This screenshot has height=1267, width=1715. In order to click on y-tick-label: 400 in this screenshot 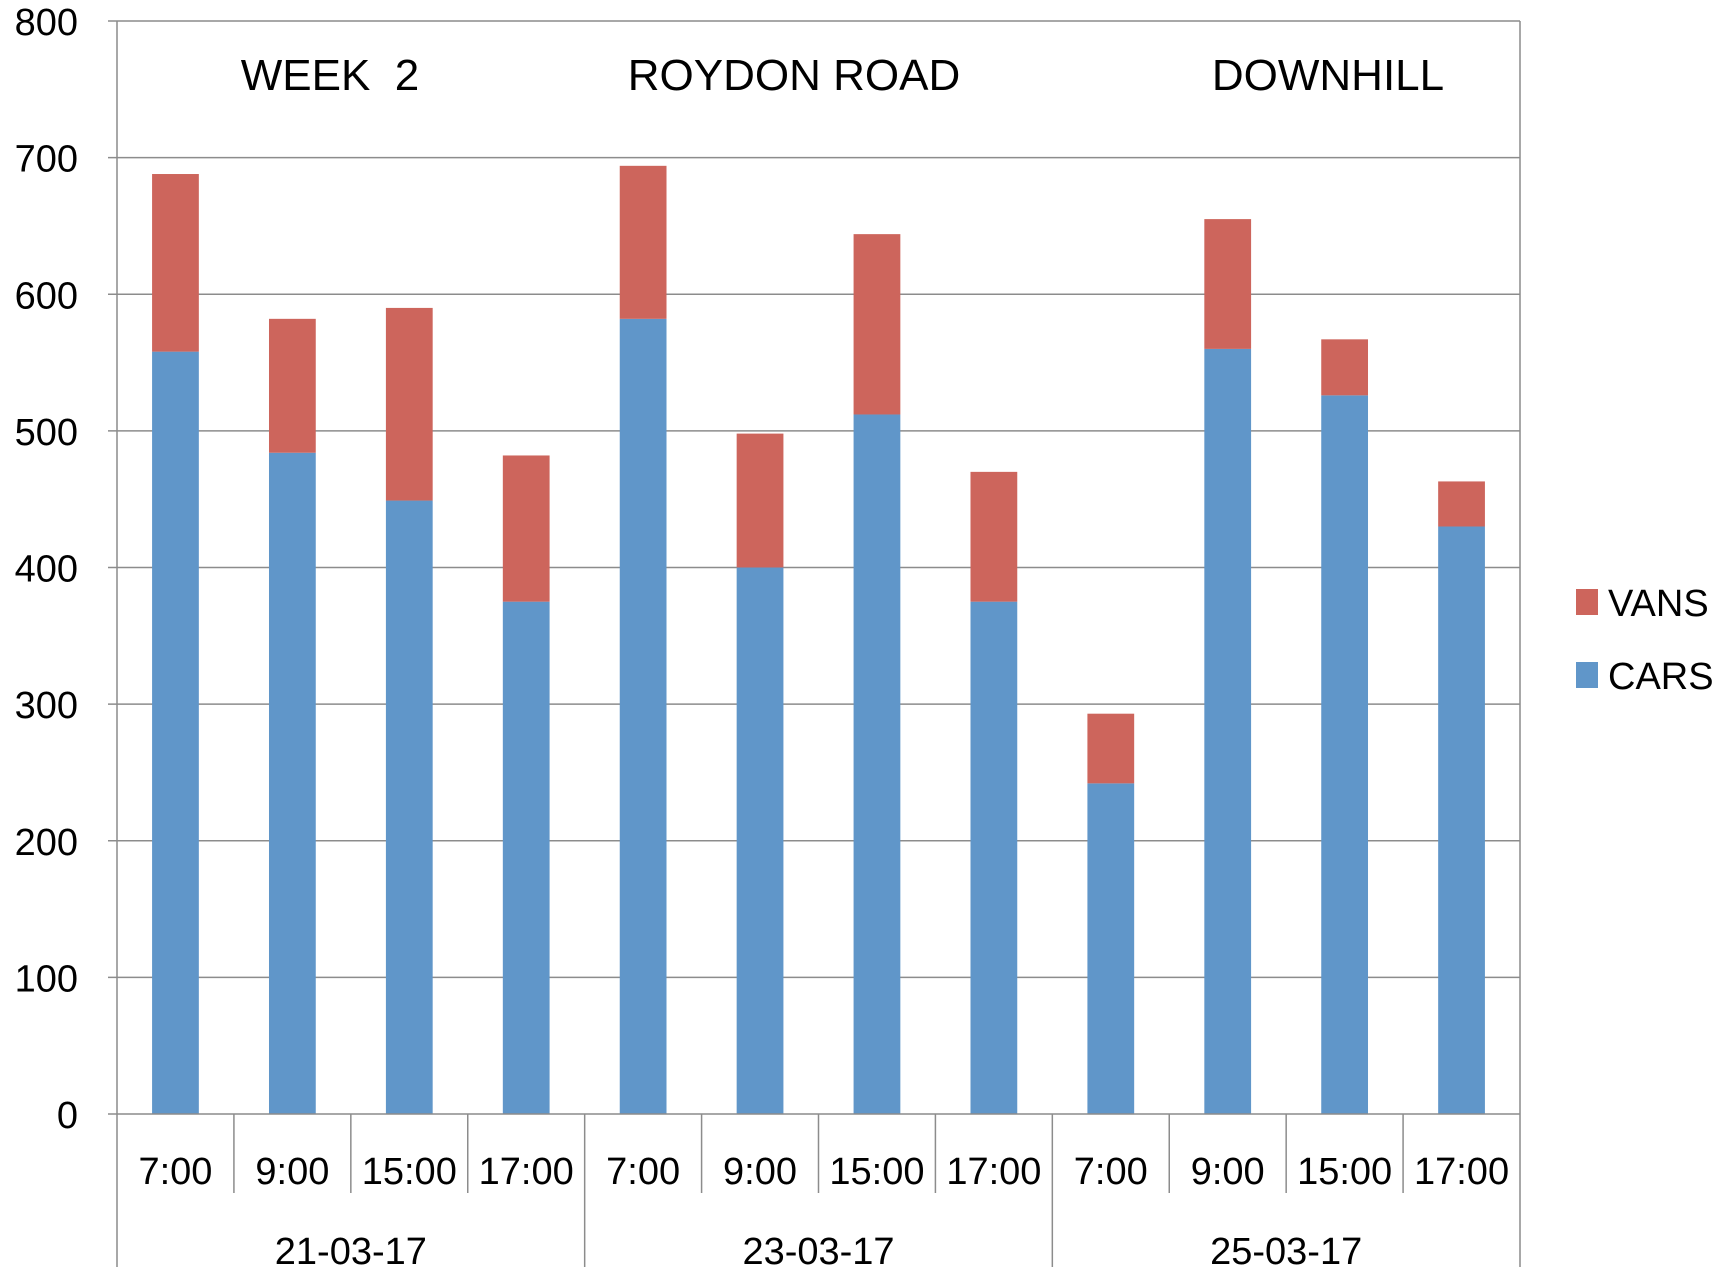, I will do `click(46, 570)`.